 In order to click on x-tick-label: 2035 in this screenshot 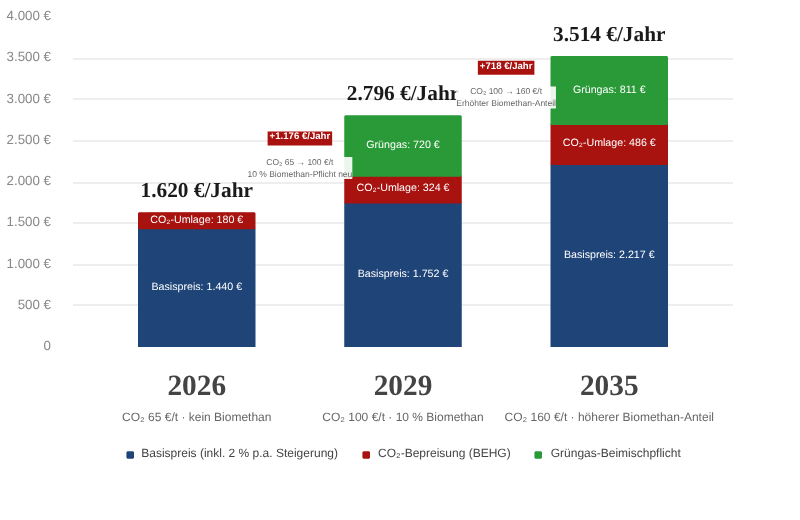, I will do `click(609, 387)`.